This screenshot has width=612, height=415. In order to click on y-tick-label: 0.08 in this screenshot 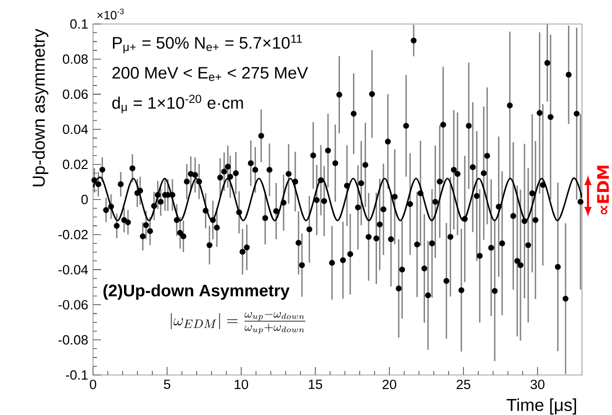, I will do `click(75, 59)`.